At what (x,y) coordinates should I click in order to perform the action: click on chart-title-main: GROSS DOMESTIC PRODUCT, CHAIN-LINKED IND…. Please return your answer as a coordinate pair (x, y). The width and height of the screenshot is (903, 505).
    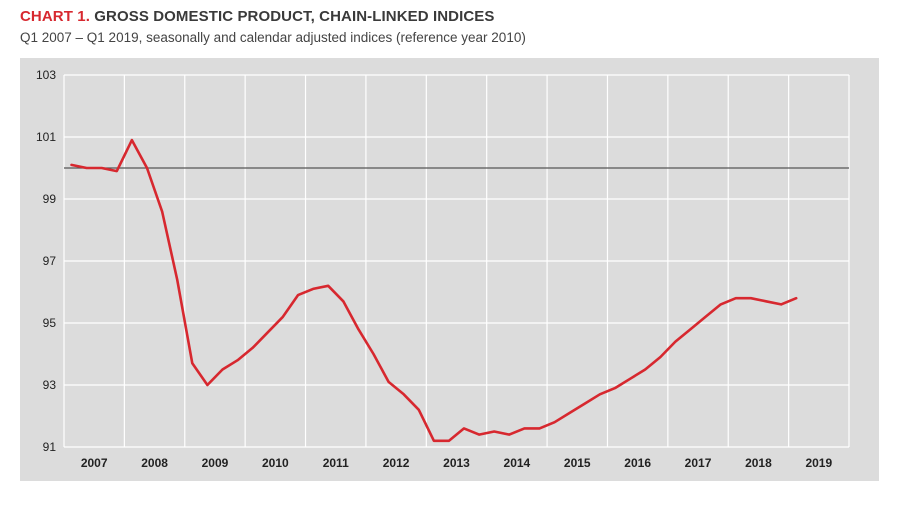
    Looking at the image, I should click on (294, 16).